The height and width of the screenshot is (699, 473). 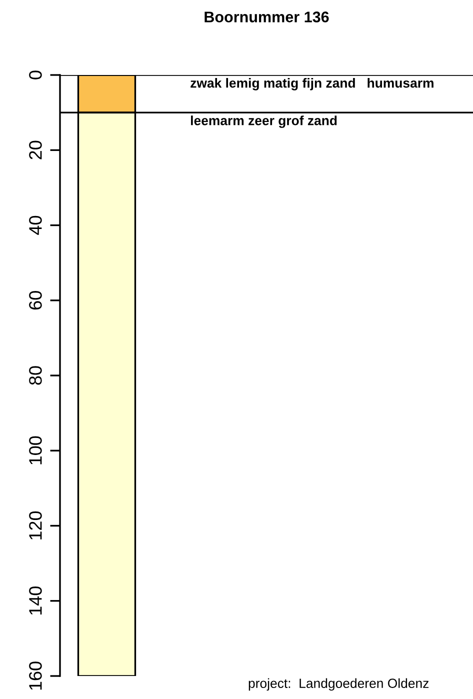 What do you see at coordinates (35, 600) in the screenshot?
I see `y-tick-label: 140` at bounding box center [35, 600].